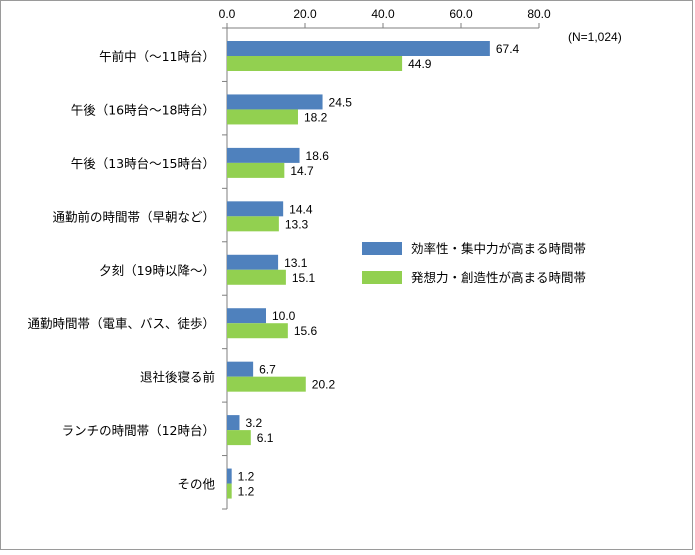 Image resolution: width=695 pixels, height=555 pixels. What do you see at coordinates (253, 423) in the screenshot?
I see `bar-value-label: 3.2` at bounding box center [253, 423].